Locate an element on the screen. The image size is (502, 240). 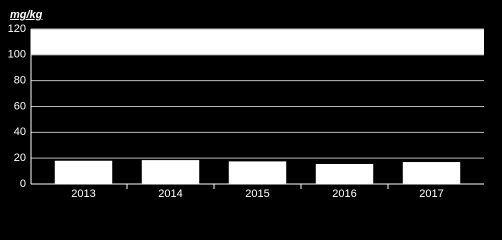
y-tick-label: 100 is located at coordinates (17, 55).